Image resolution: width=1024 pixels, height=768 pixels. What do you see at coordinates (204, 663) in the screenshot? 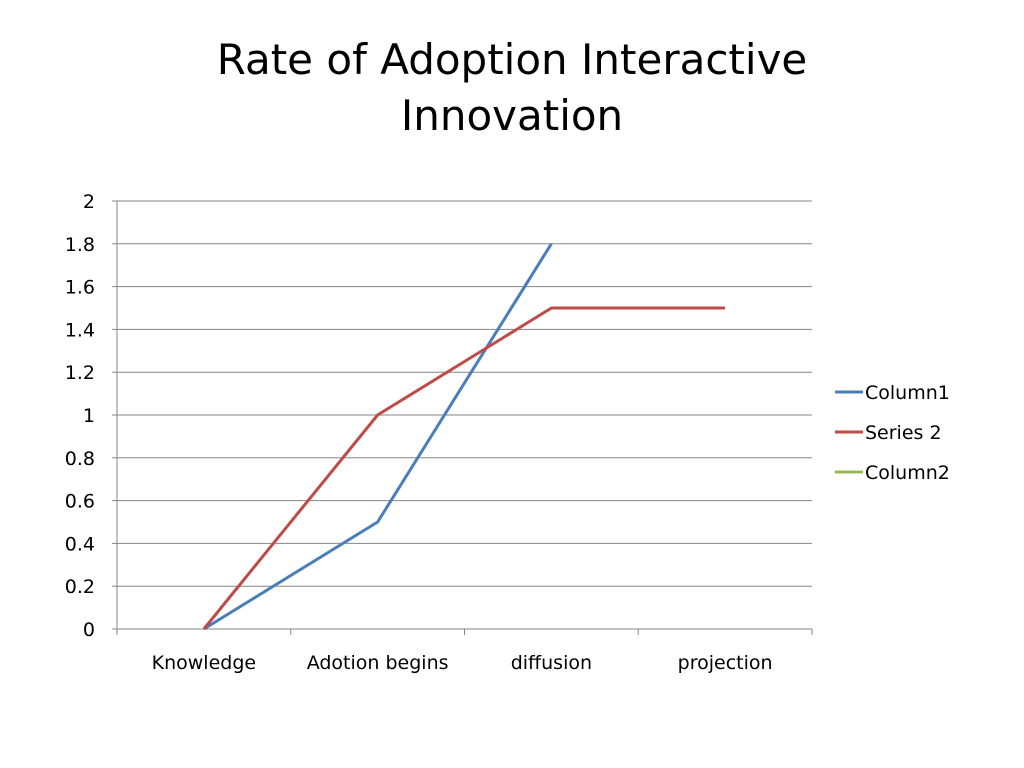
I see `x-category-label: Knowledge` at bounding box center [204, 663].